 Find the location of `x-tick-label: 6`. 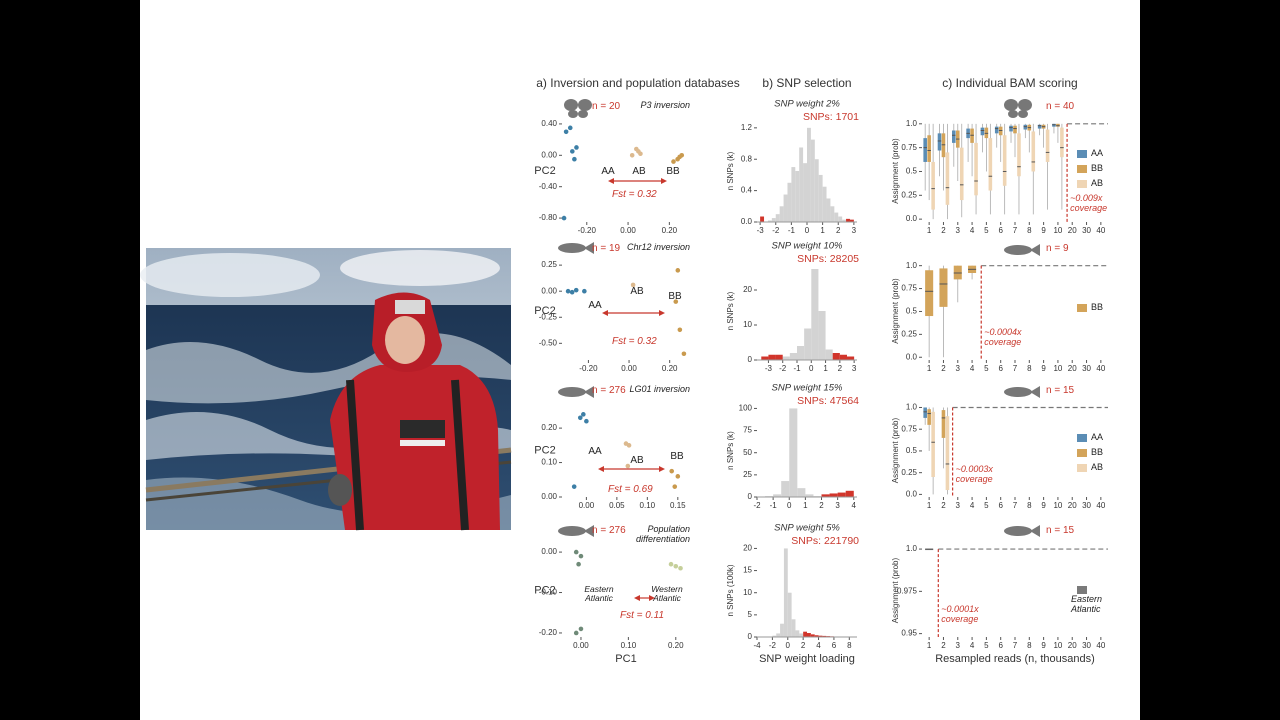

x-tick-label: 6 is located at coordinates (1000, 505).